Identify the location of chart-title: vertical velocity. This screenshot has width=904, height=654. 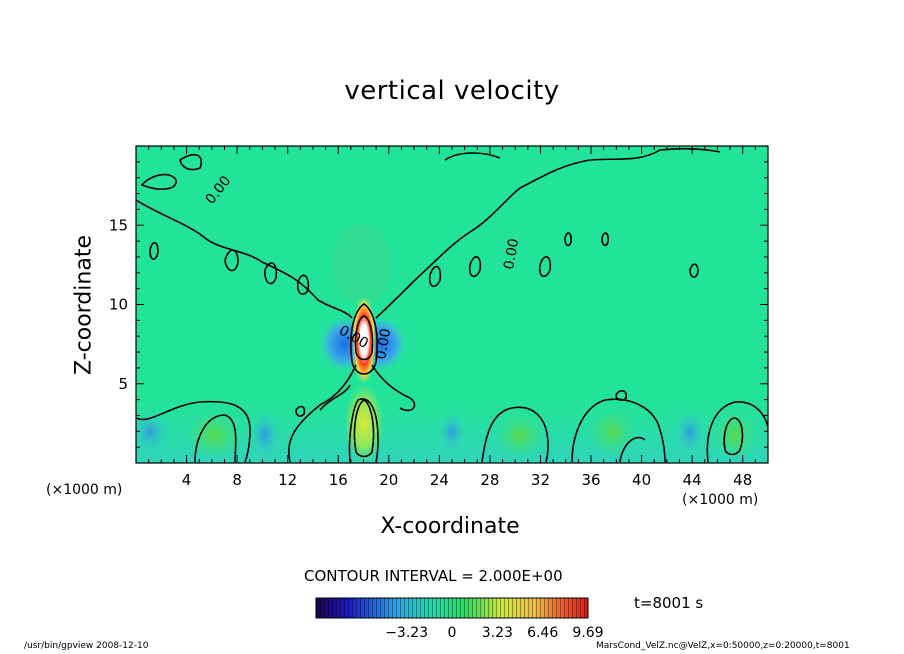
(452, 91).